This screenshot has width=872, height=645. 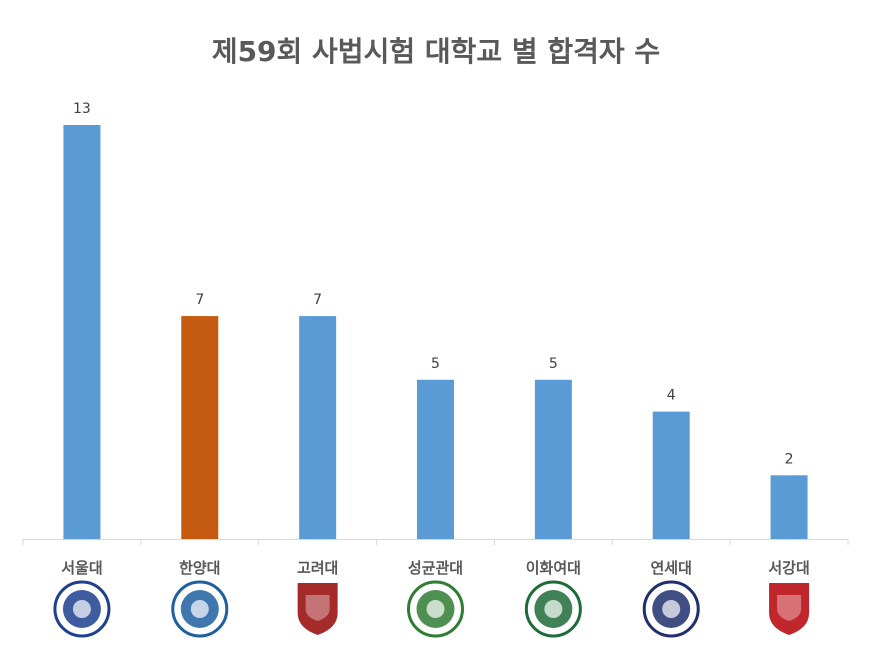 I want to click on category-label: 고려대, so click(x=317, y=568).